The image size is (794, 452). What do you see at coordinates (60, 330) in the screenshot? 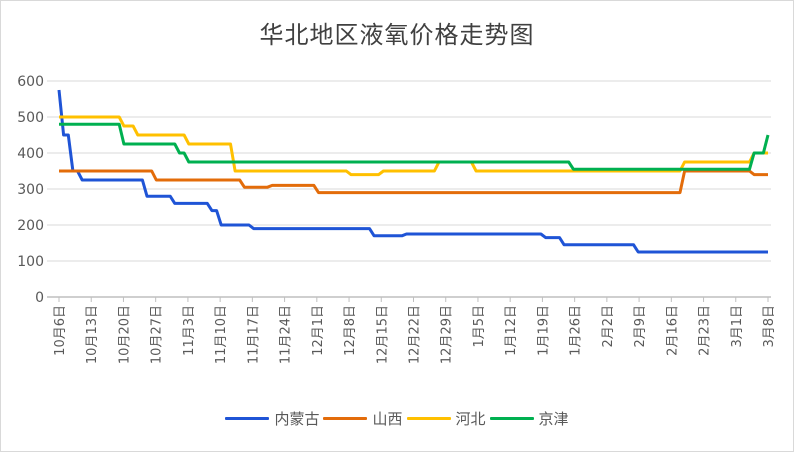
I see `x-tick-label: 10月6日` at bounding box center [60, 330].